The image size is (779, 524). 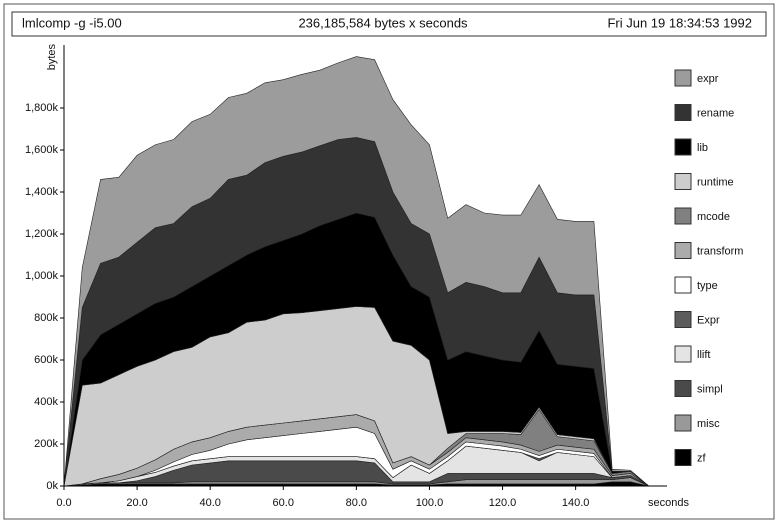 I want to click on x-tick-label: 80.0, so click(x=356, y=503).